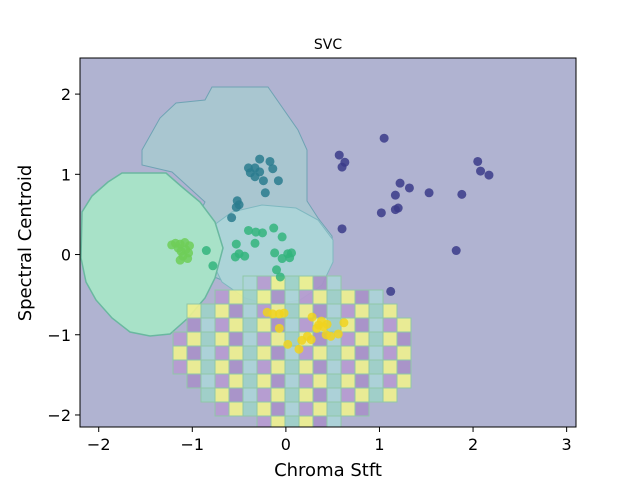 The height and width of the screenshot is (480, 640). Describe the element at coordinates (292, 351) in the screenshot. I see `fragmented-yellow-region` at that location.